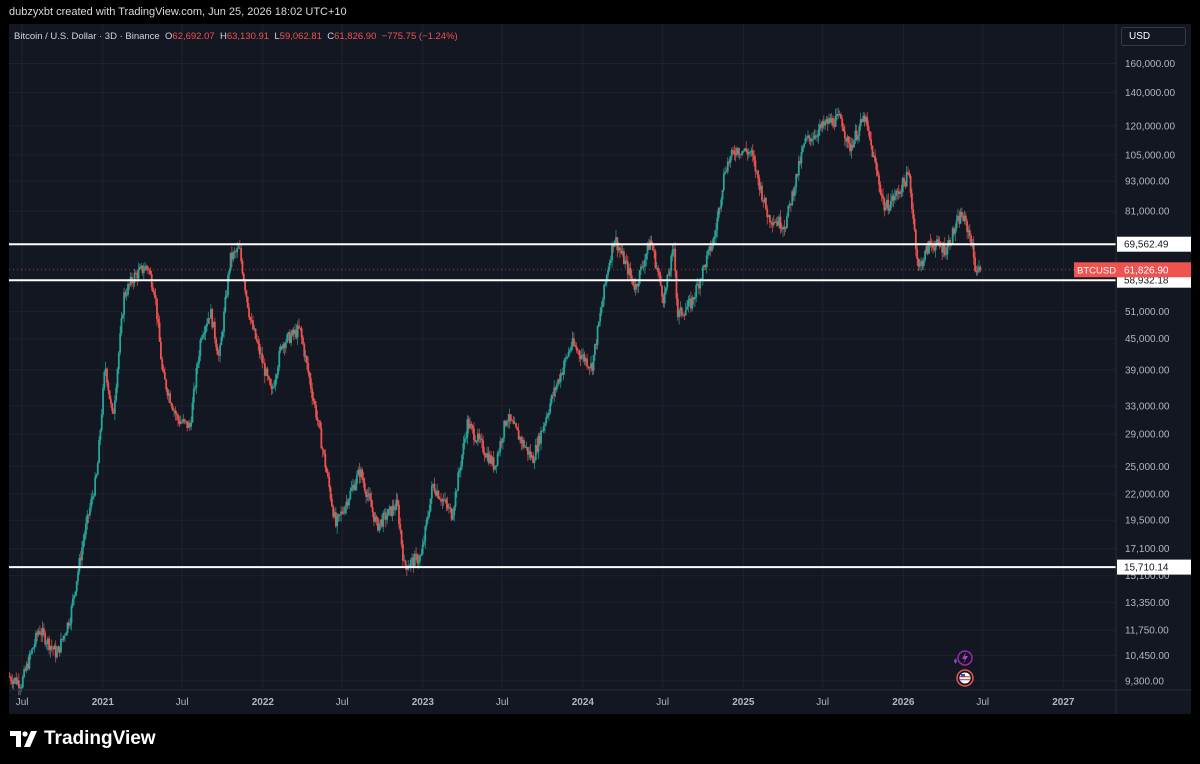 The width and height of the screenshot is (1200, 764). What do you see at coordinates (1144, 681) in the screenshot?
I see `y-tick-label: 9,300.00` at bounding box center [1144, 681].